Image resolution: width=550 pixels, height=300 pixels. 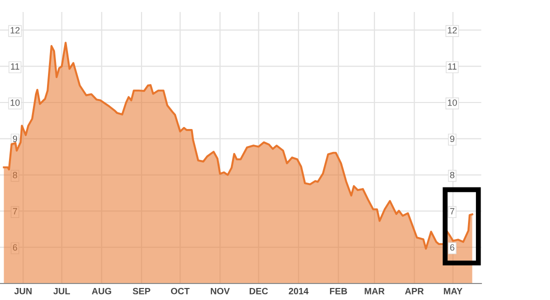 What do you see at coordinates (374, 291) in the screenshot?
I see `x-tick-label: MAR` at bounding box center [374, 291].